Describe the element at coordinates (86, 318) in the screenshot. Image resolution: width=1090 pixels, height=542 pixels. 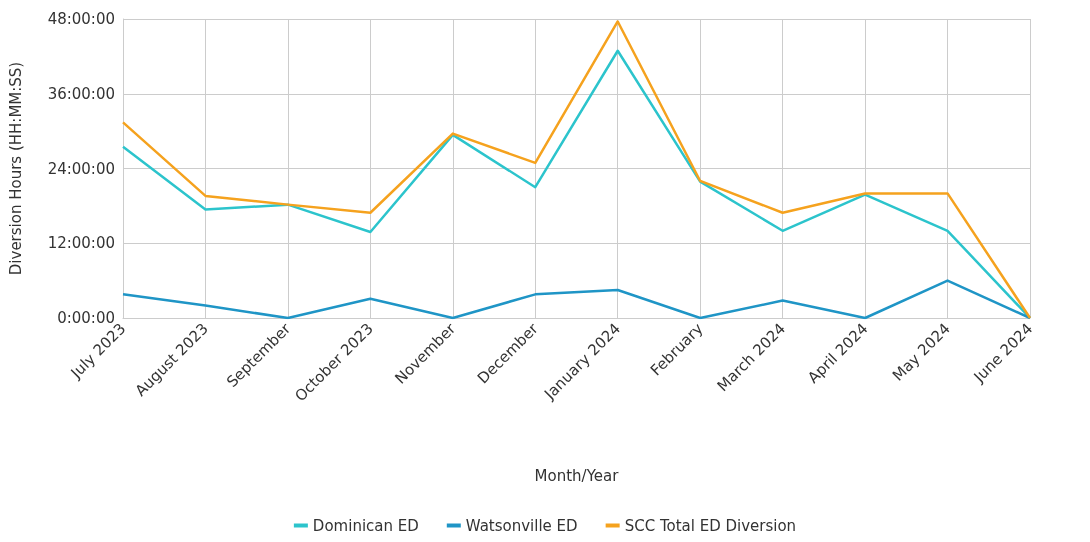
I see `y-tick-label: 0:00:00` at that location.